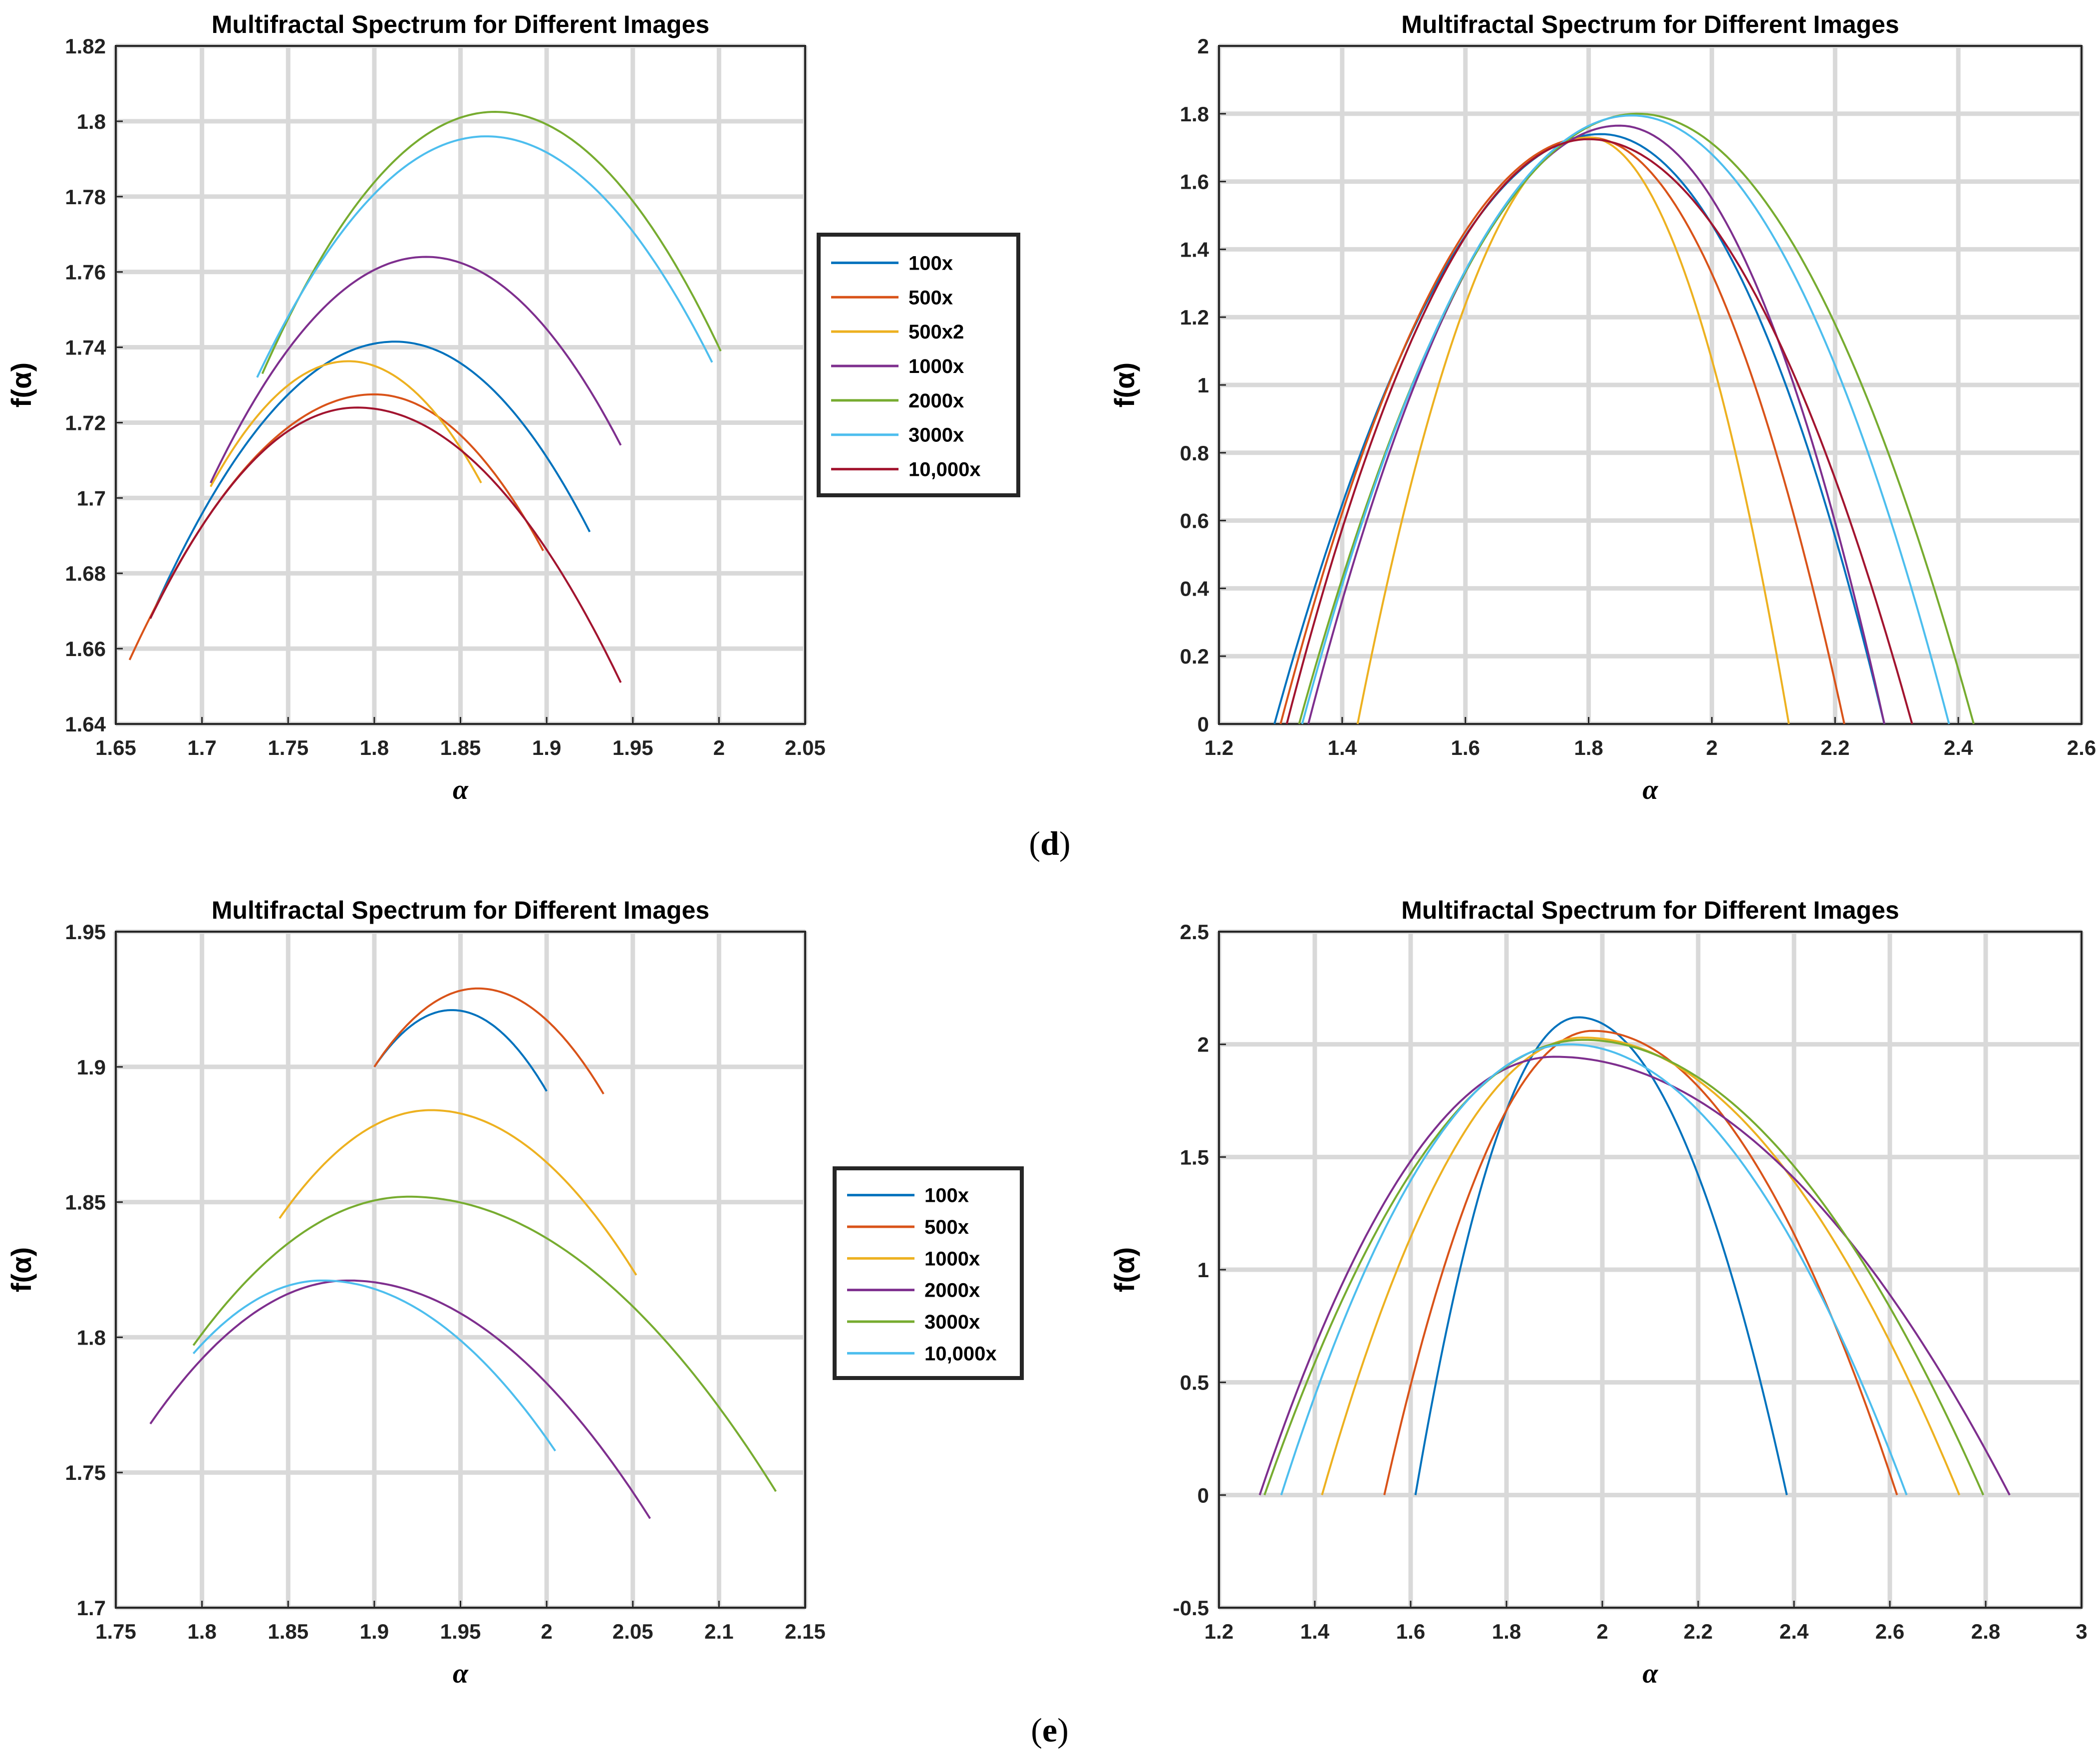 The image size is (2100, 1752). What do you see at coordinates (1194, 521) in the screenshot?
I see `y-tick-label: 0.6` at bounding box center [1194, 521].